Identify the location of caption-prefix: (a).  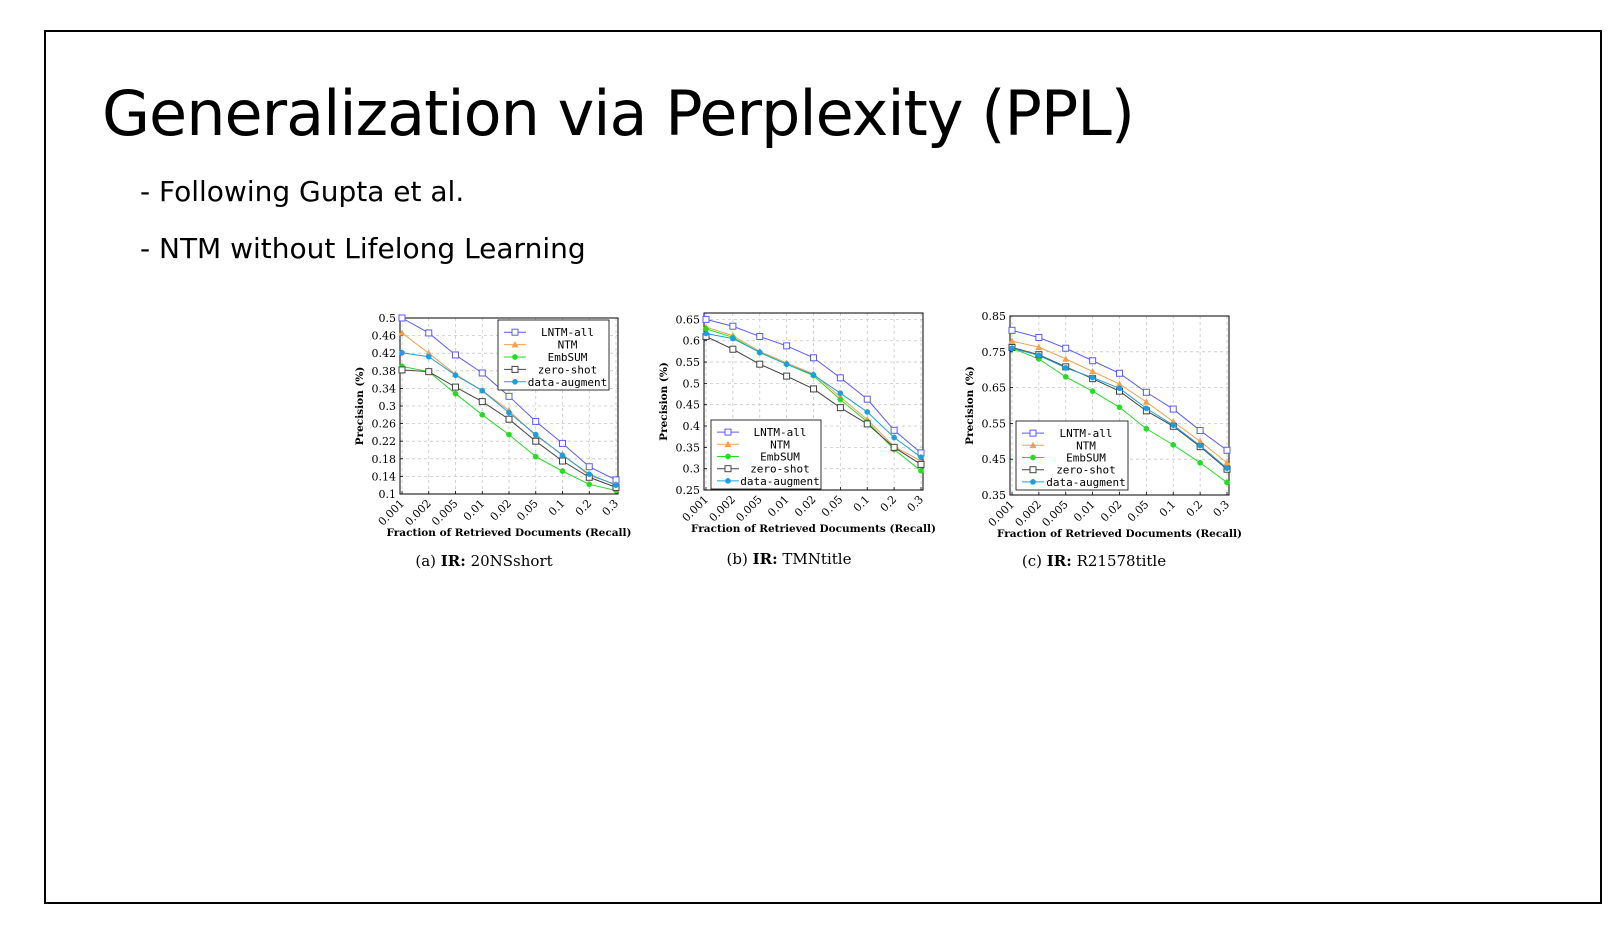
(427, 561).